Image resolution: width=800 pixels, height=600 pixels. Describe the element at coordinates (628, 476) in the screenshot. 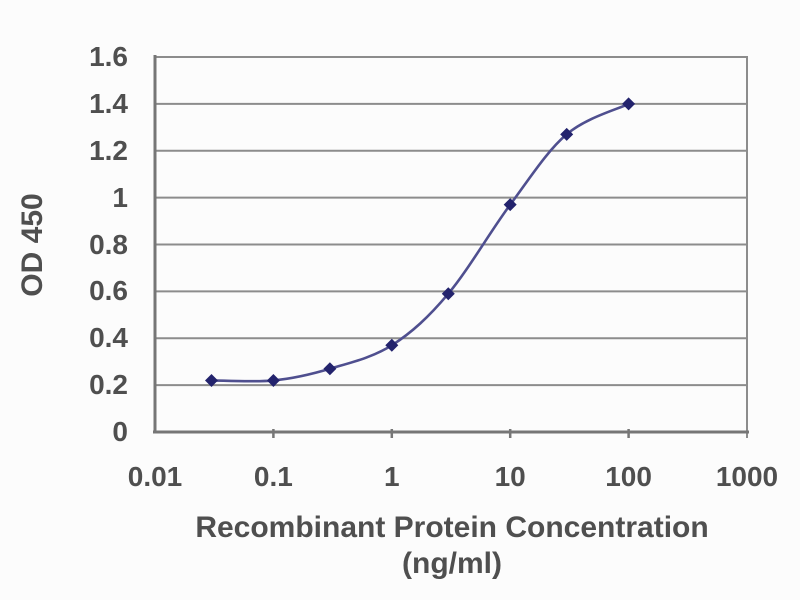

I see `x-tick-label: 100` at that location.